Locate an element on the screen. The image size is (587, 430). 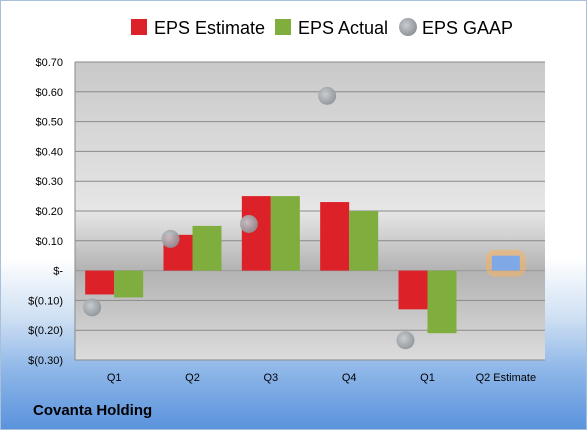
legend-label: EPS Actual is located at coordinates (343, 28).